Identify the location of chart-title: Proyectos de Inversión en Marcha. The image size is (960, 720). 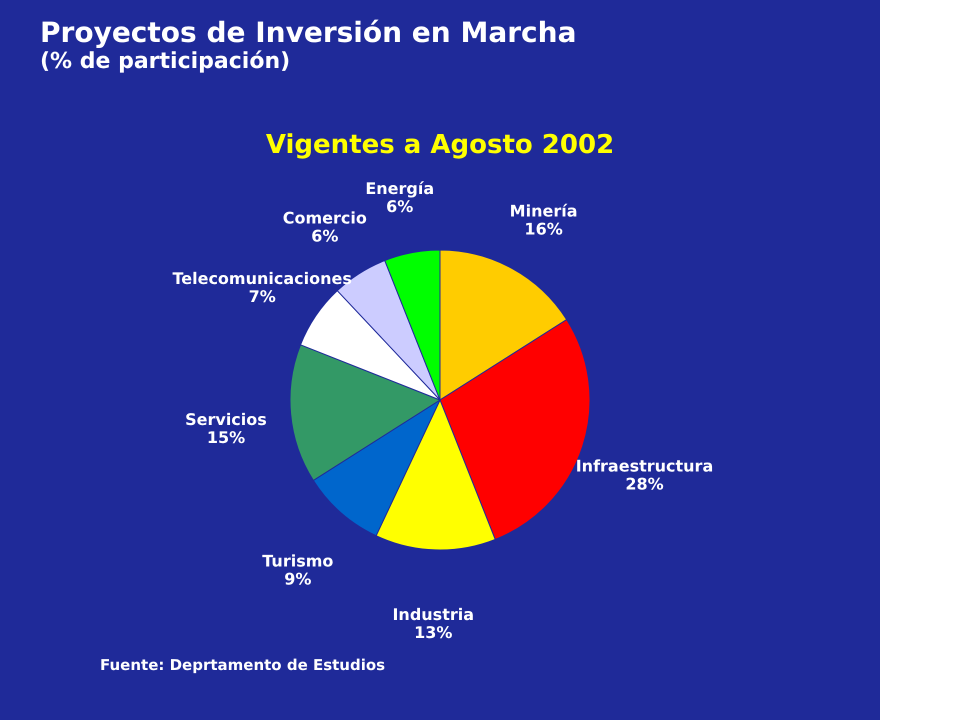
(308, 32).